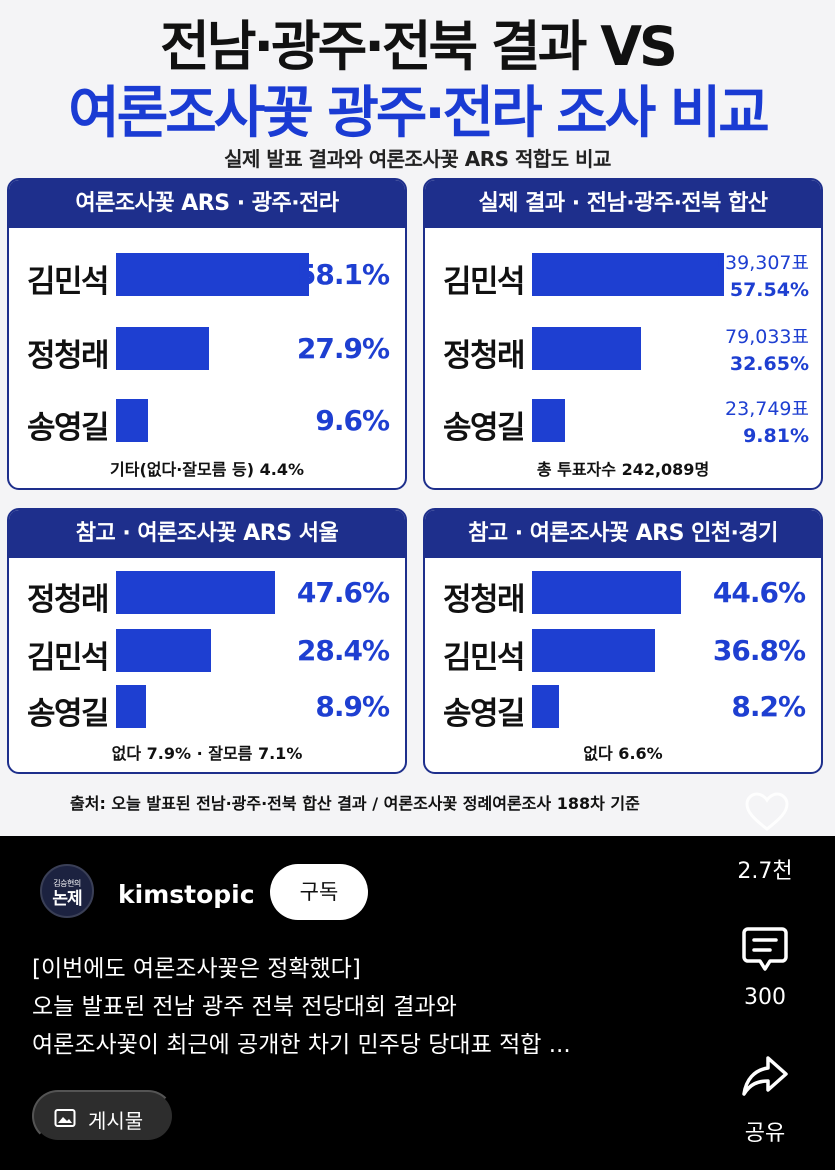 The image size is (835, 1170). I want to click on vote-count: 23,749표, so click(767, 409).